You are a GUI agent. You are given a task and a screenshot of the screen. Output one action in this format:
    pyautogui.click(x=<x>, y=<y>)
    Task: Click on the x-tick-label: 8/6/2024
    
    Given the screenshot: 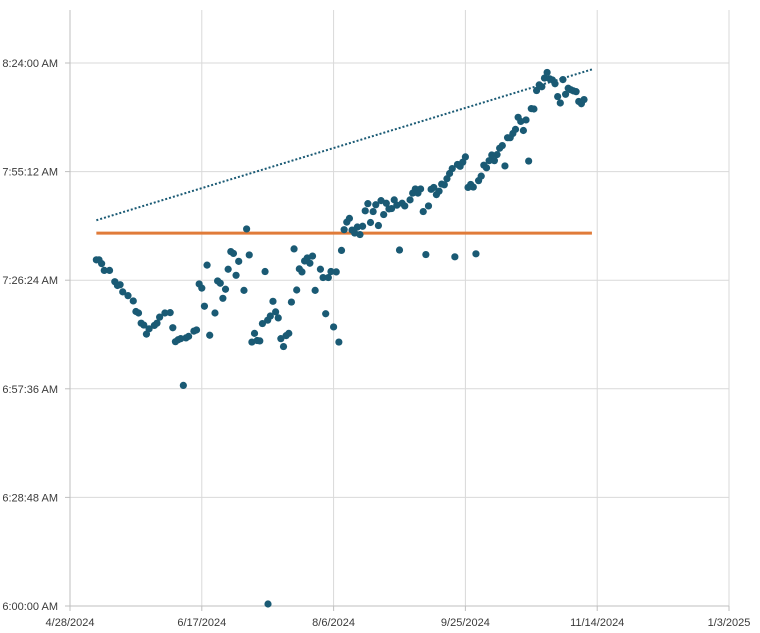 What is the action you would take?
    pyautogui.click(x=333, y=623)
    